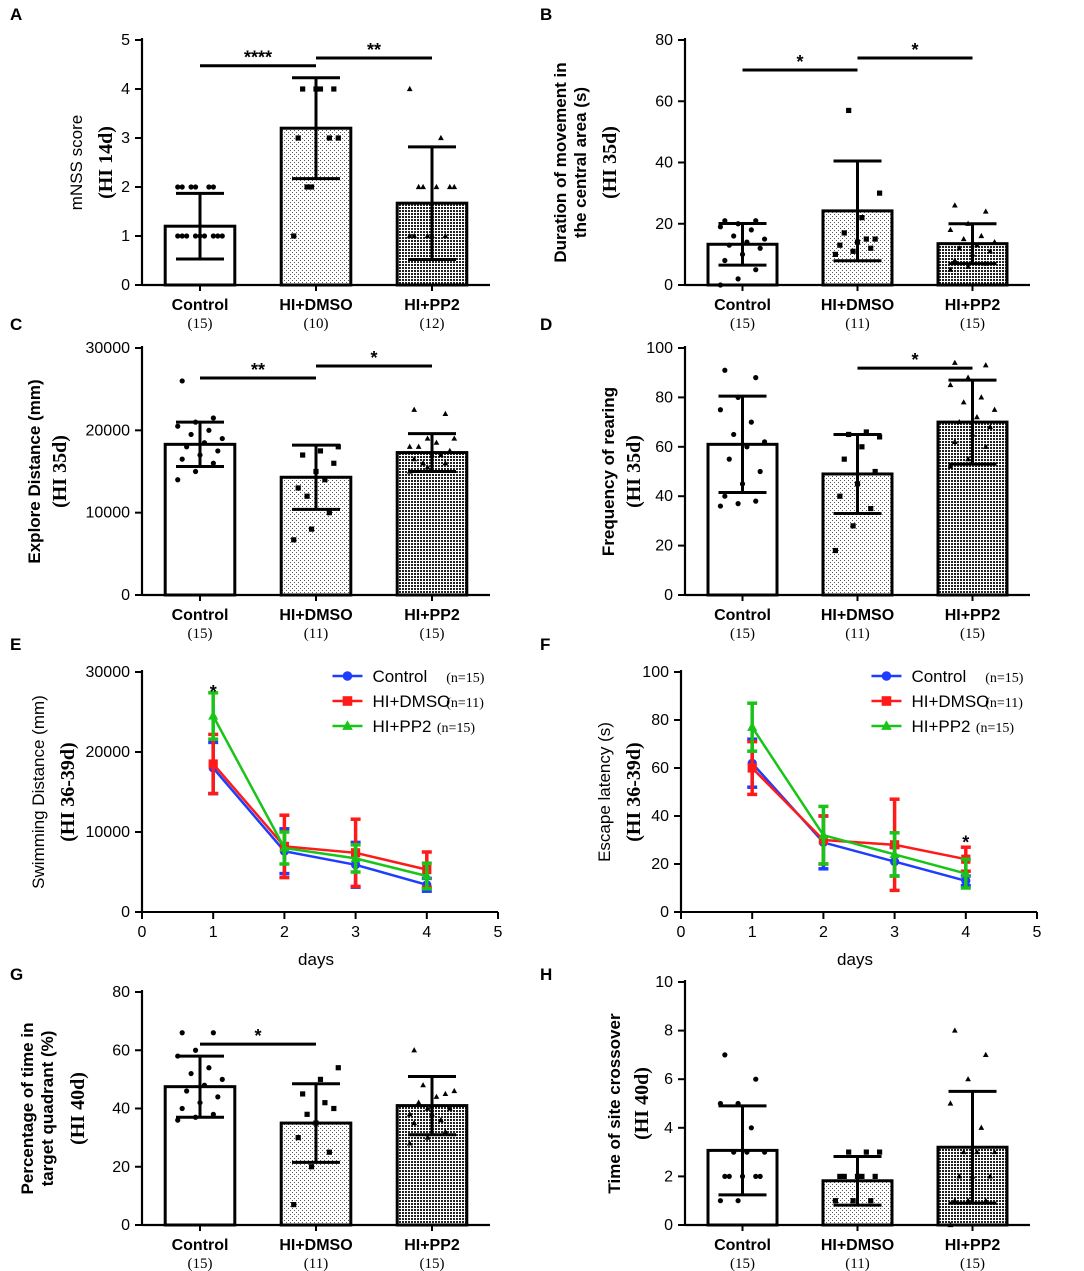  What do you see at coordinates (660, 768) in the screenshot?
I see `panel-f-y-tick-label: 60` at bounding box center [660, 768].